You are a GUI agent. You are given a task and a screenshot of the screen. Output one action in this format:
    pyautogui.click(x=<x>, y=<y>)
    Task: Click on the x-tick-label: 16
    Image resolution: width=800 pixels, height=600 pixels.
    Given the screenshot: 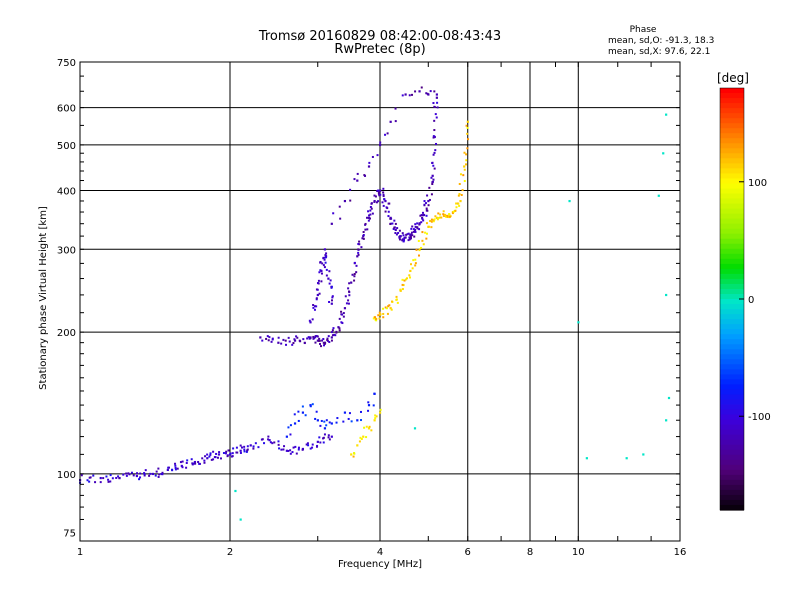 What is the action you would take?
    pyautogui.click(x=680, y=552)
    